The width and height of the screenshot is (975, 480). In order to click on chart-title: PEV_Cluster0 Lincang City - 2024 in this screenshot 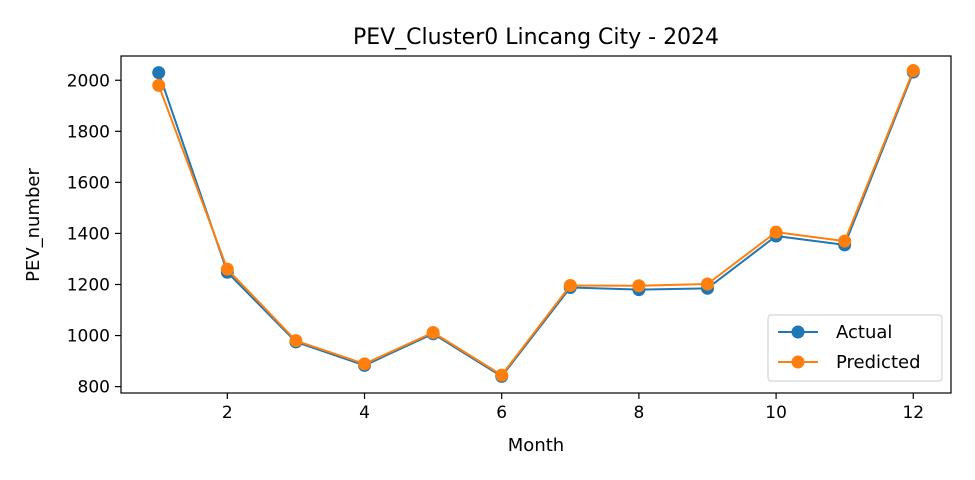, I will do `click(536, 37)`.